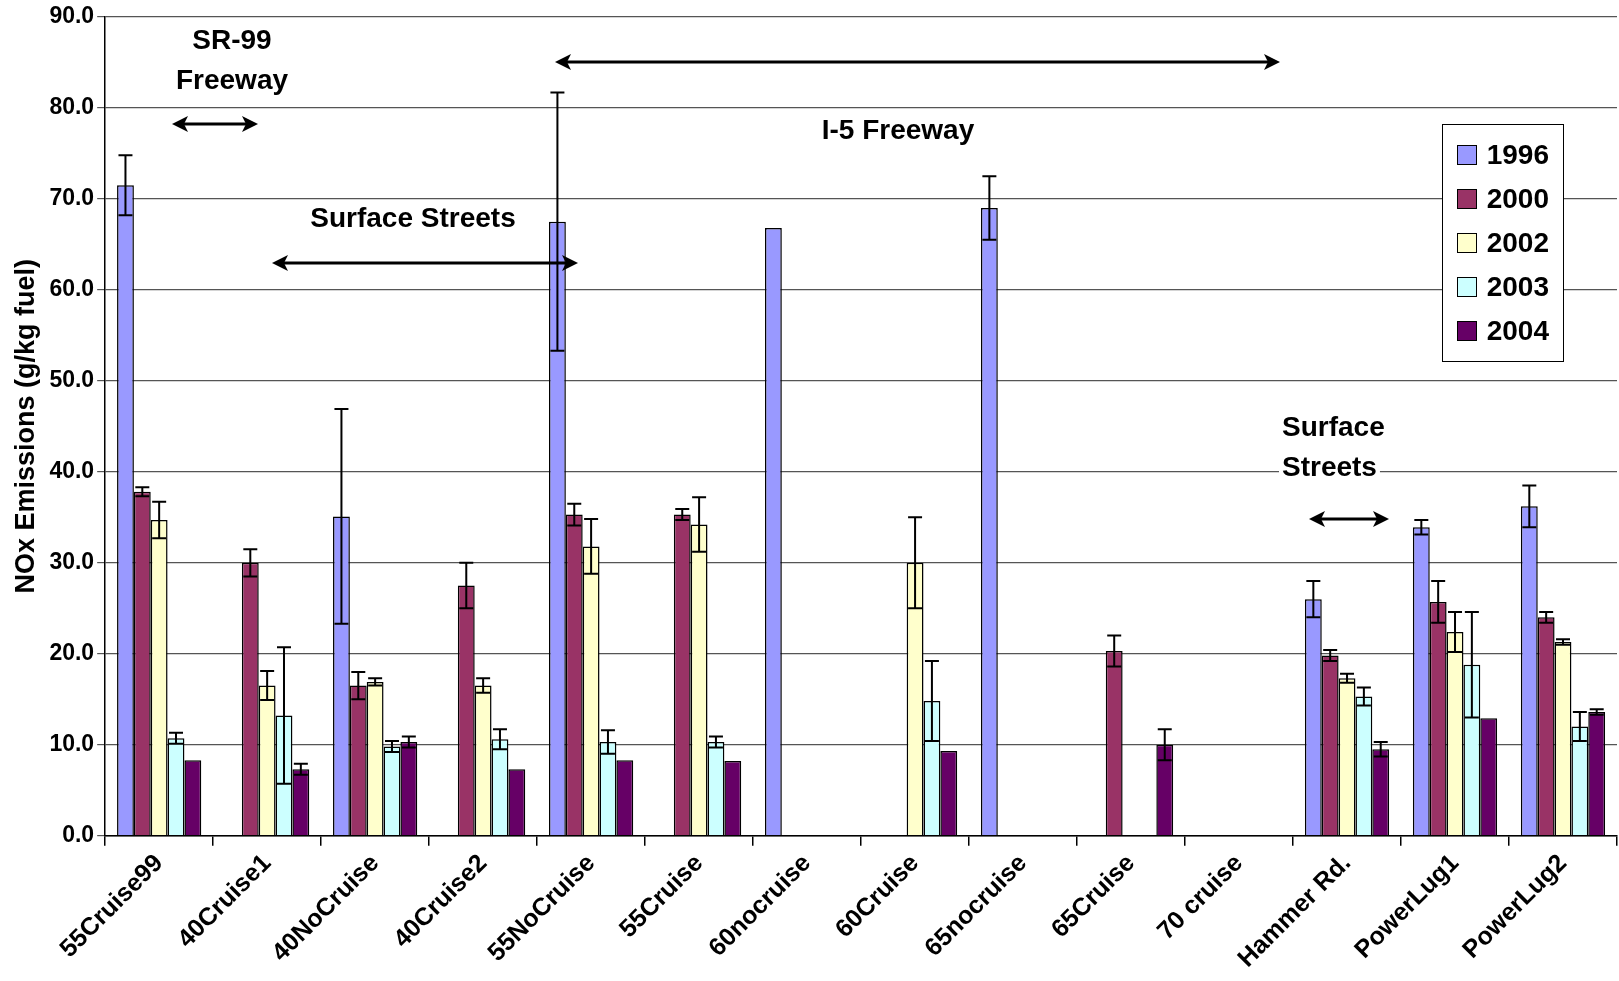 The height and width of the screenshot is (981, 1619). What do you see at coordinates (72, 288) in the screenshot?
I see `y-tick-label: 60.0` at bounding box center [72, 288].